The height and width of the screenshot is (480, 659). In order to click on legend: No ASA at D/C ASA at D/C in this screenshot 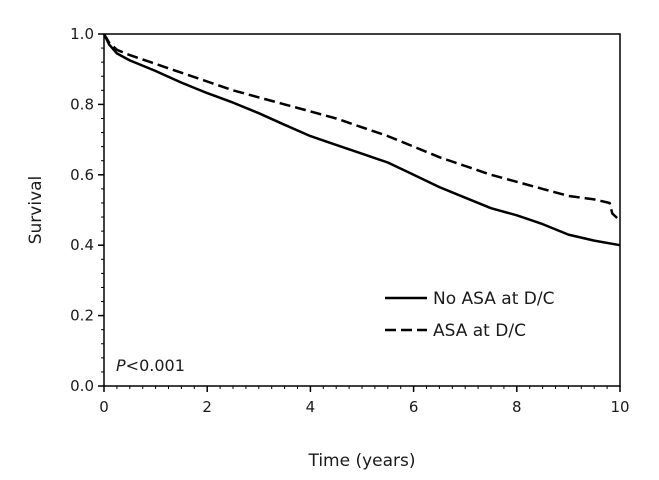, I will do `click(469, 315)`.